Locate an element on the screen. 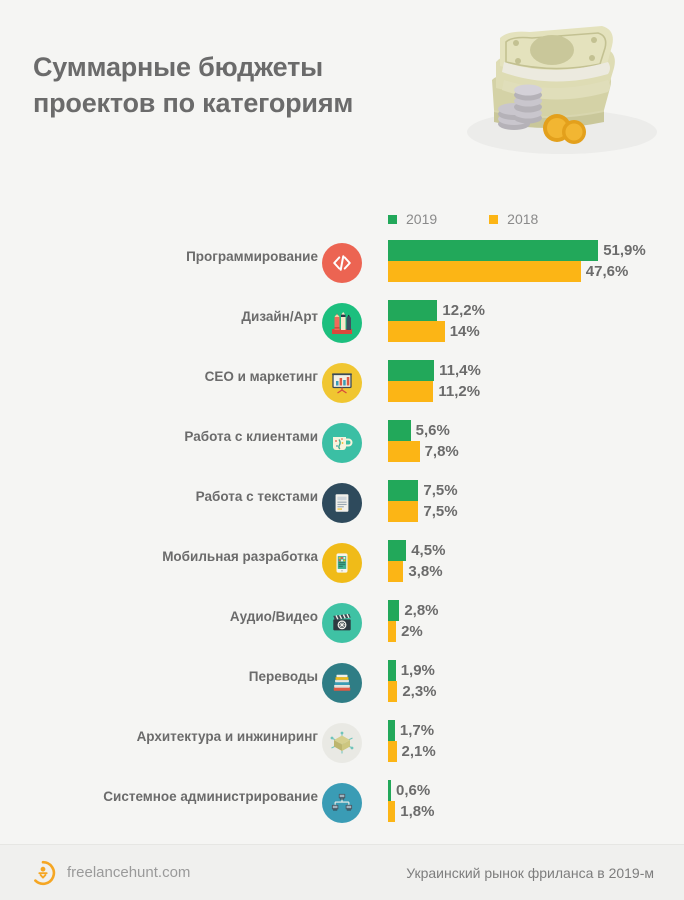 This screenshot has height=900, width=684. category-label: Работа с текстами is located at coordinates (256, 496).